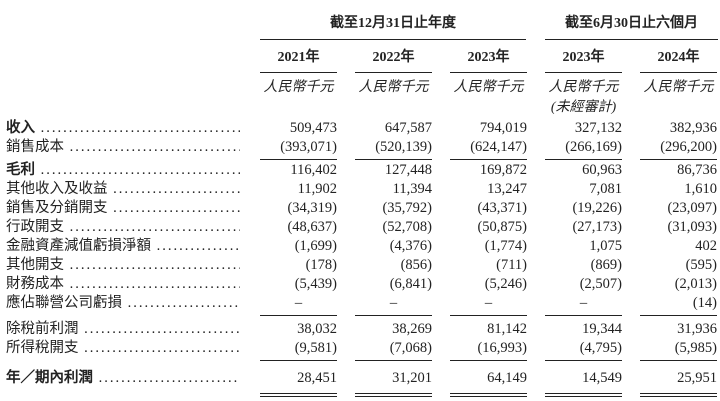 The image size is (720, 401). Describe the element at coordinates (35, 227) in the screenshot. I see `row-label-text: 行政開支` at that location.